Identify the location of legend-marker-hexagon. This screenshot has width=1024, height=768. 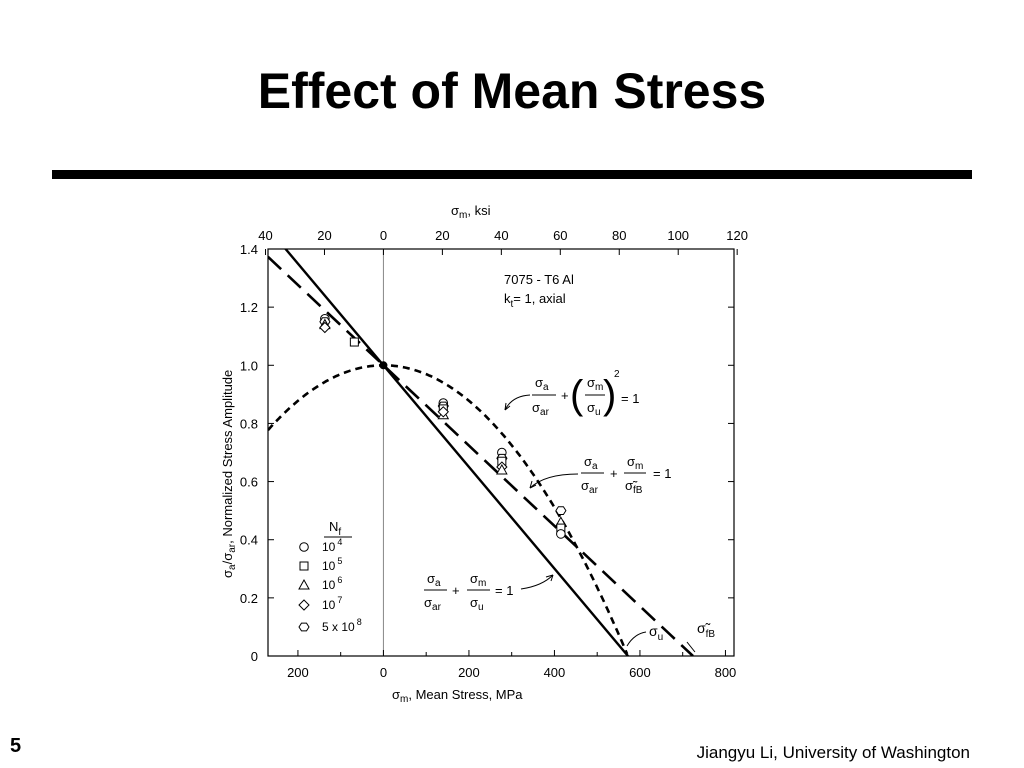
(304, 627).